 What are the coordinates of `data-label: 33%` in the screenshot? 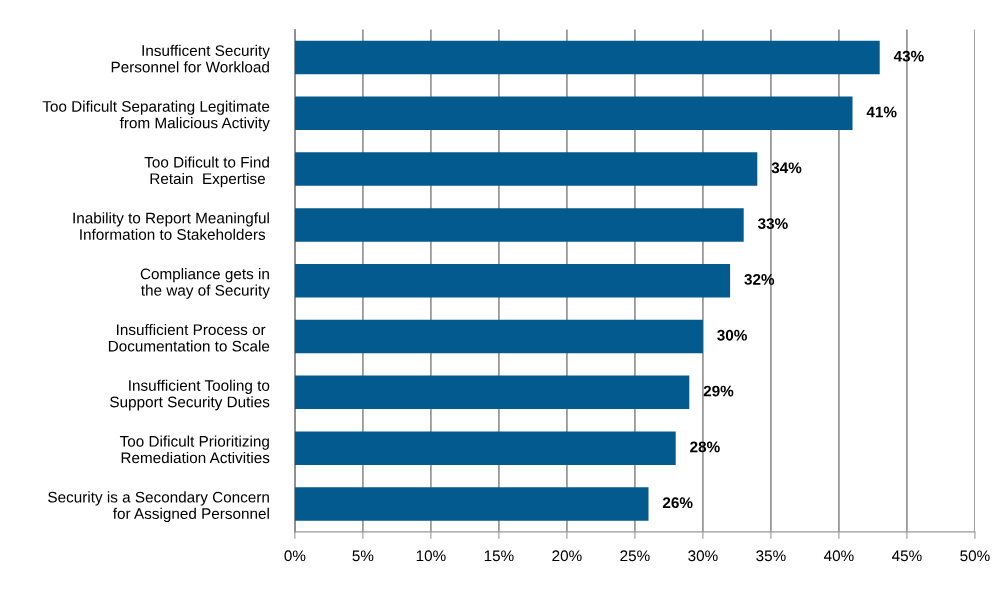 It's located at (772, 224).